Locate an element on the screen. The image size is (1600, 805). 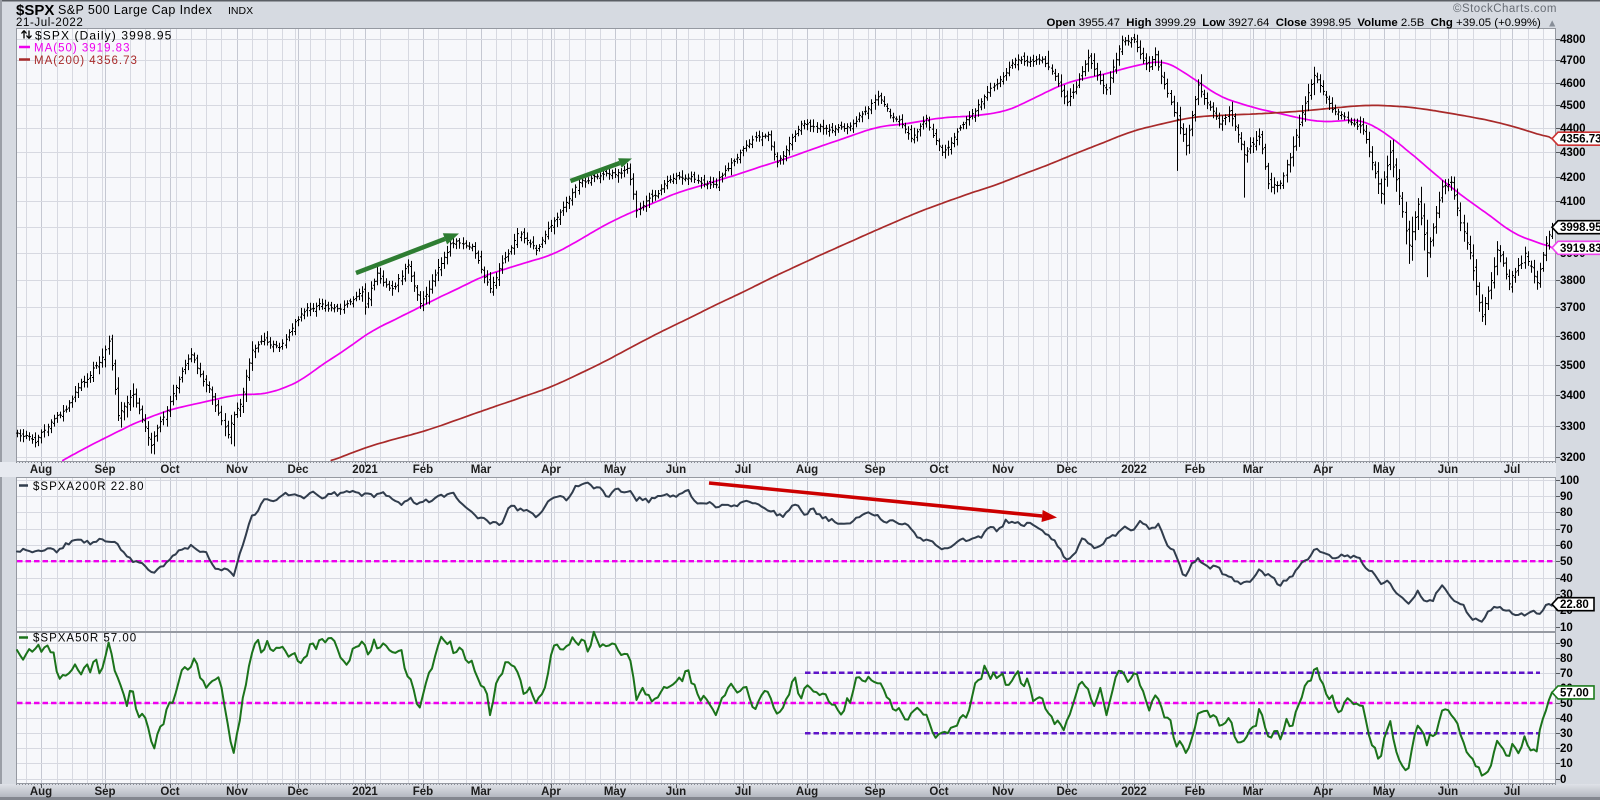
svg-text: $SPXA50R 57.00 is located at coordinates (85, 639).